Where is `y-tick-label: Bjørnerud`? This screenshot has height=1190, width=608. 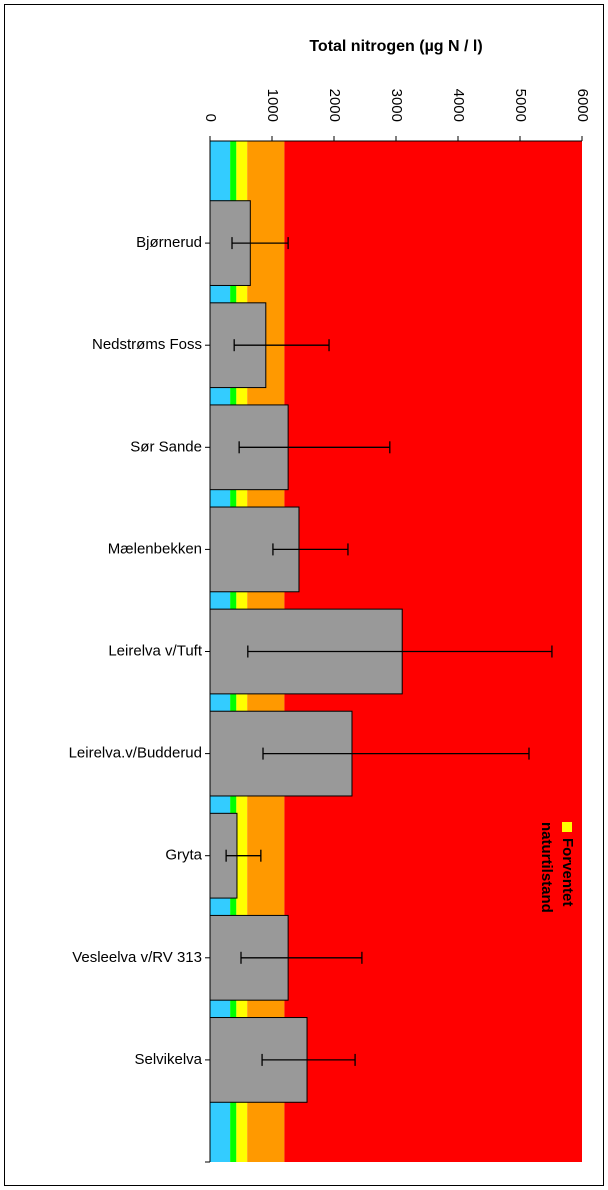 y-tick-label: Bjørnerud is located at coordinates (169, 242).